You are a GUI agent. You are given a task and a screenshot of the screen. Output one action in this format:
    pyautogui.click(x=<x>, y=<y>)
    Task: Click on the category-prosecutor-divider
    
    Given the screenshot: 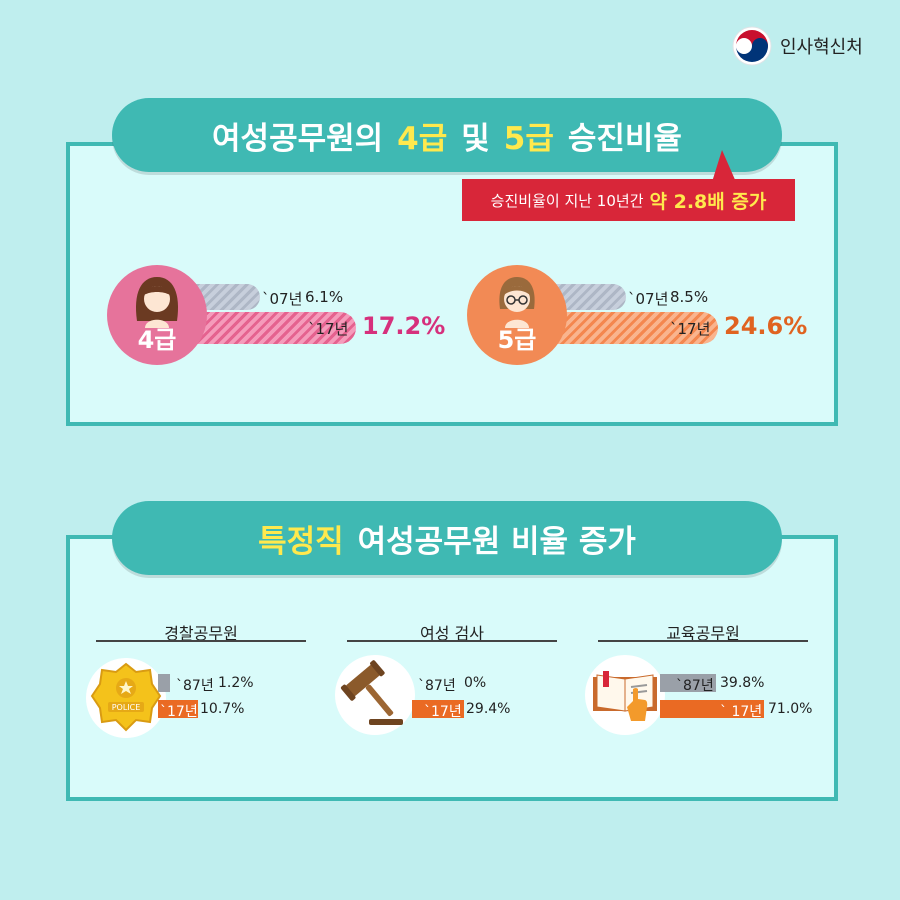 What is the action you would take?
    pyautogui.click(x=452, y=641)
    